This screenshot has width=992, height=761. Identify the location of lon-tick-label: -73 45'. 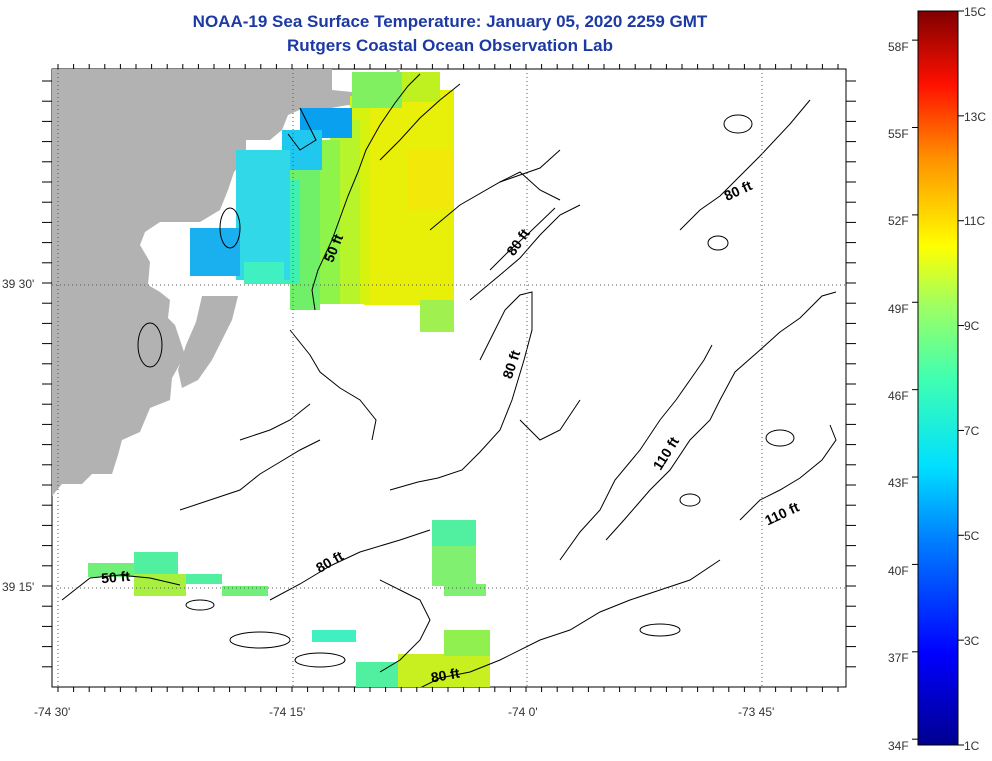
(756, 712).